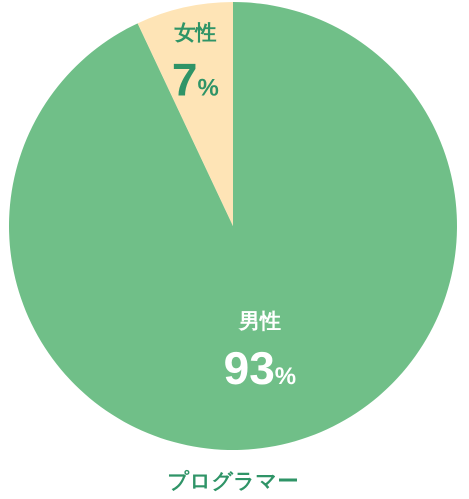 This screenshot has height=499, width=469. What do you see at coordinates (260, 368) in the screenshot?
I see `data-label: 93%` at bounding box center [260, 368].